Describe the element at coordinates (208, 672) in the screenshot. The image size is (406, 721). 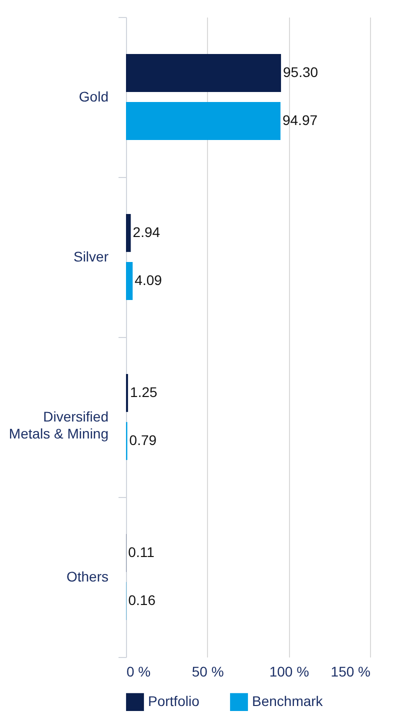
I see `x-tick-label: 50 %` at that location.